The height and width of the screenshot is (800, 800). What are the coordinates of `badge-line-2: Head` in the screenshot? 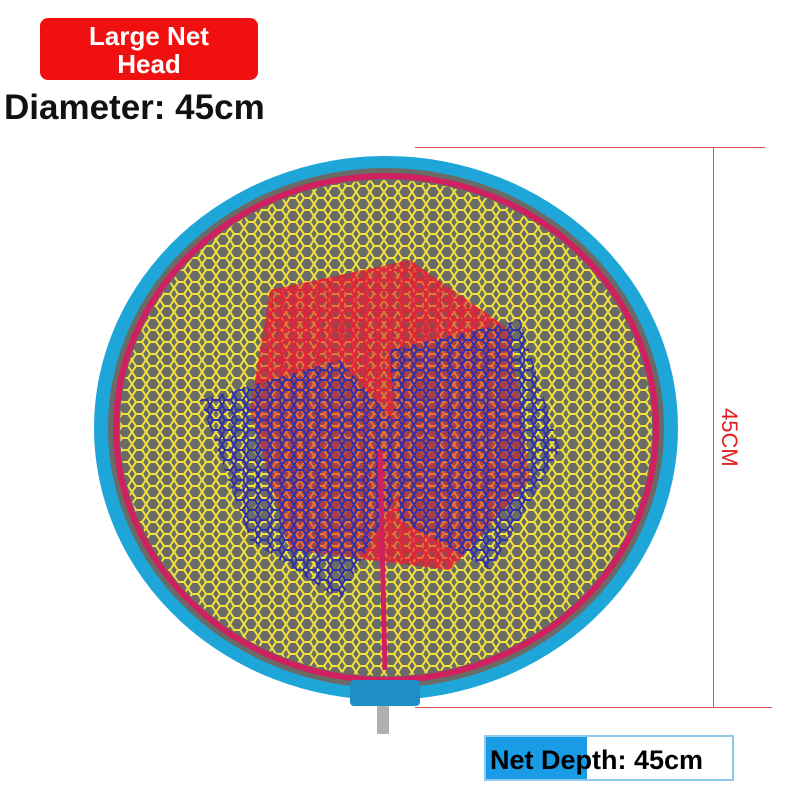 It's located at (149, 64).